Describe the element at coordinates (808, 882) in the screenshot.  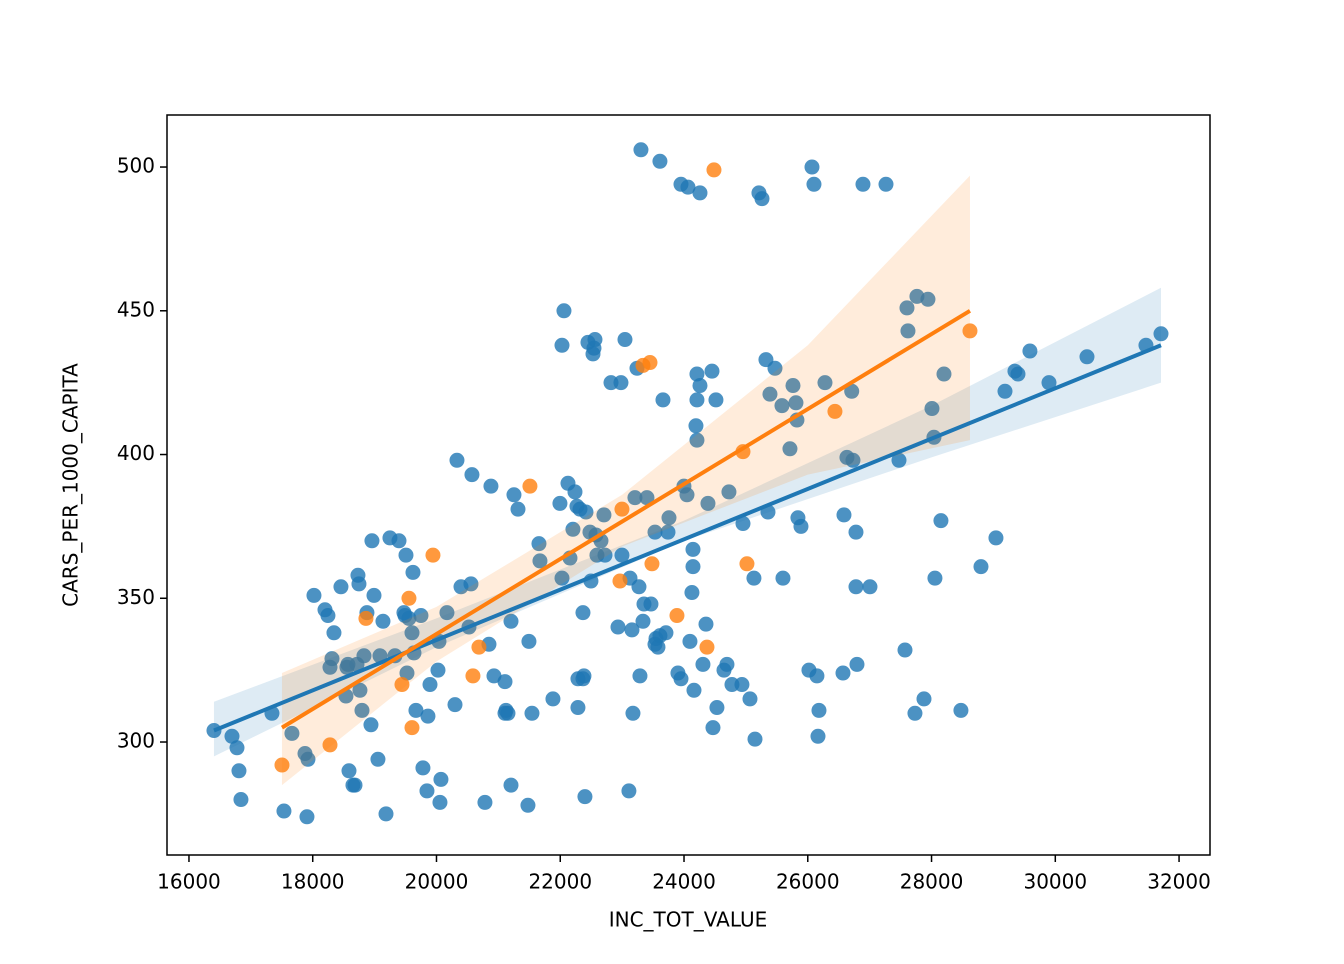
I see `x-tick-label: 26000` at that location.